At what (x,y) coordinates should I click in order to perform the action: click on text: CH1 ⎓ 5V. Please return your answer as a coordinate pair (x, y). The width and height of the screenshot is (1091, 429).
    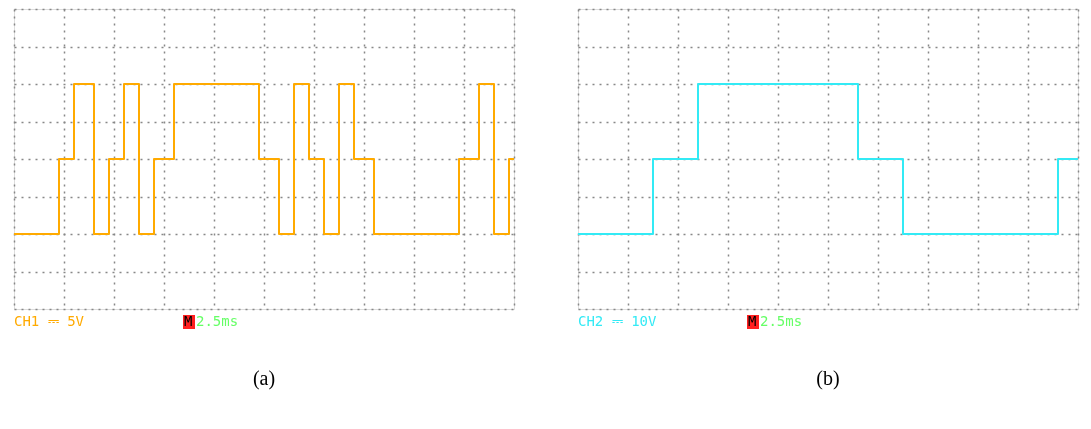
    Looking at the image, I should click on (49, 321).